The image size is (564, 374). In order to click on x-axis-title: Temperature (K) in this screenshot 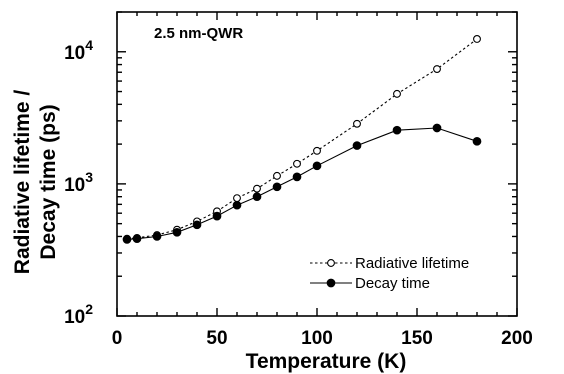, I will do `click(326, 361)`.